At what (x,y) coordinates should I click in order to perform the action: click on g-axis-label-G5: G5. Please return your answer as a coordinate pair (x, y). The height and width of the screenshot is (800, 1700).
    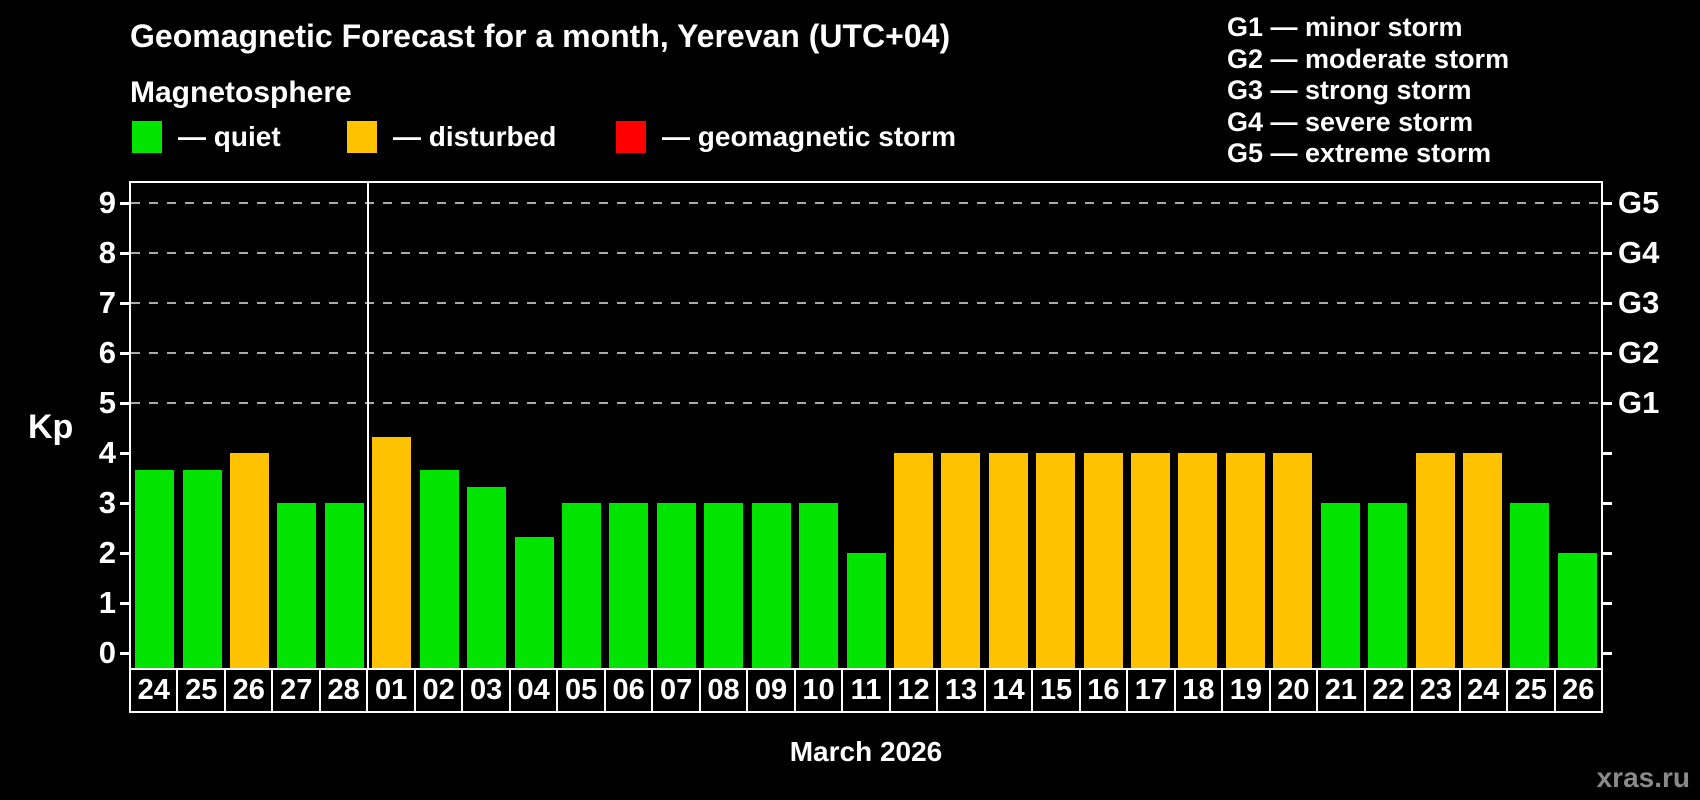
    Looking at the image, I should click on (1639, 202).